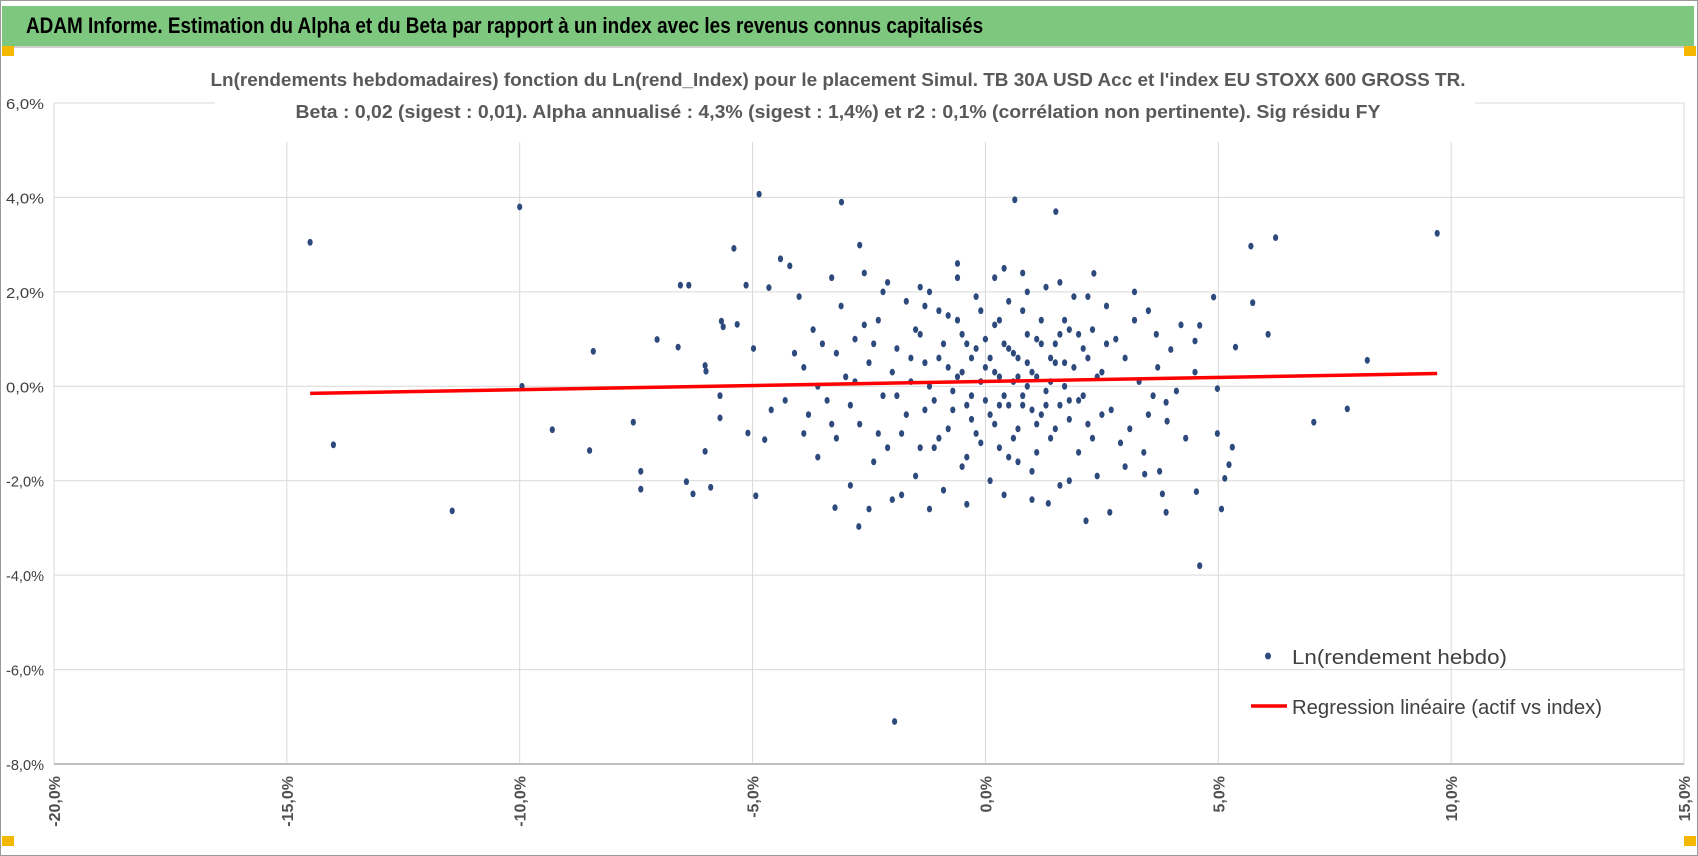 The image size is (1698, 856). Describe the element at coordinates (25, 104) in the screenshot. I see `y-tick-label: 6,0%` at that location.